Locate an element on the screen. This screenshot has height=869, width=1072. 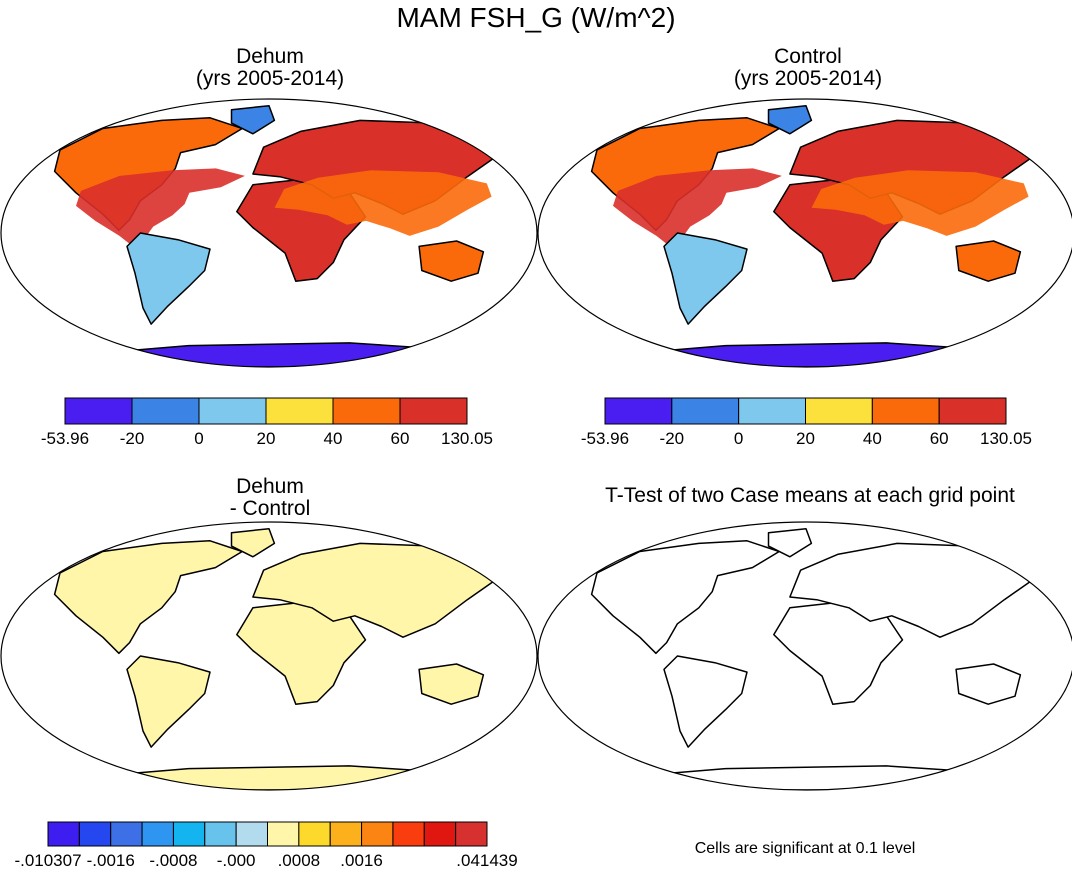
colorbar-1: -53.96 -20 0 20 40 60 130.05 is located at coordinates (267, 422).